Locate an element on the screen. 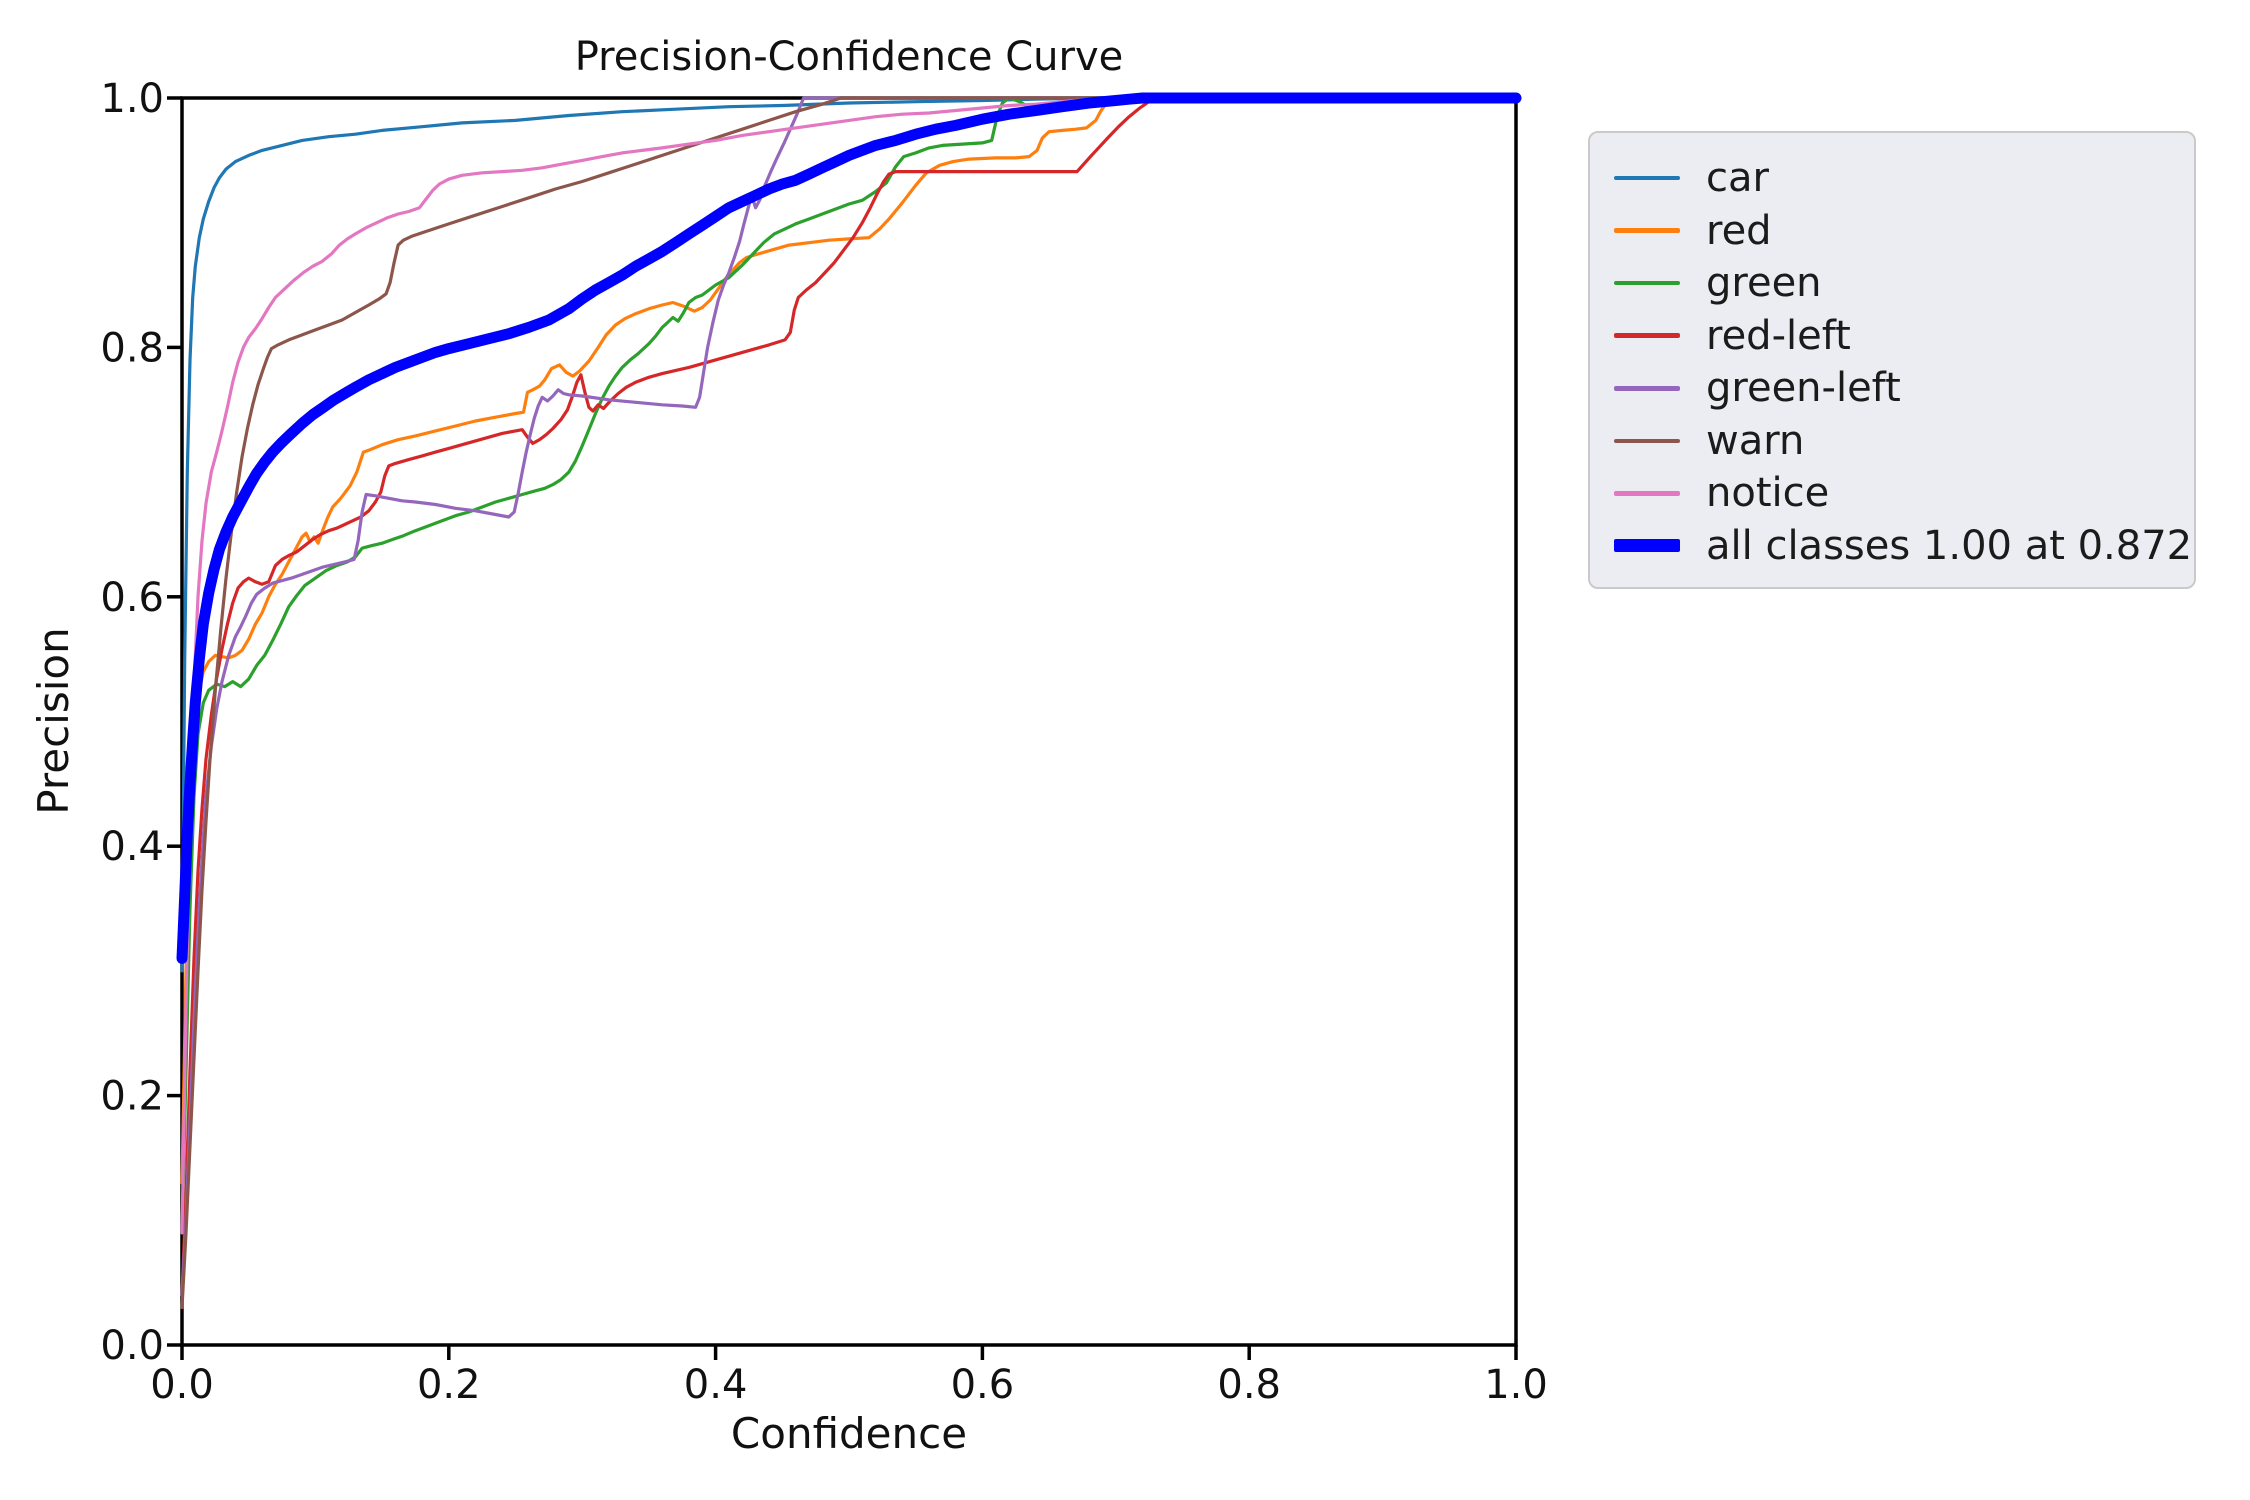 The image size is (2250, 1500). legend-label-warn: warn is located at coordinates (1755, 440).